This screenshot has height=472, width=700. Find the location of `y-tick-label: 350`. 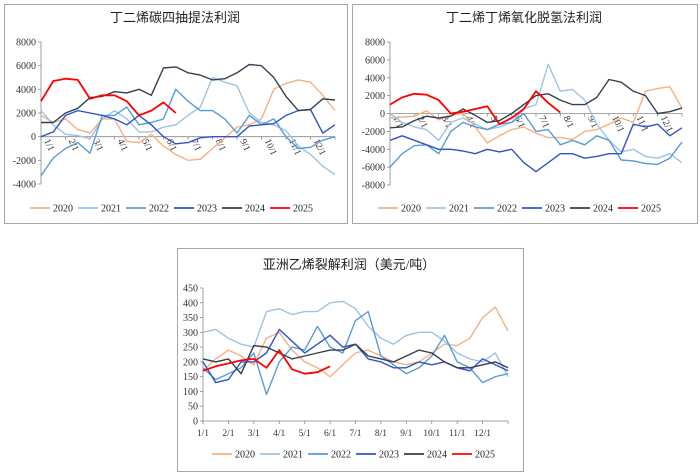

y-tick-label: 350 is located at coordinates (190, 318).